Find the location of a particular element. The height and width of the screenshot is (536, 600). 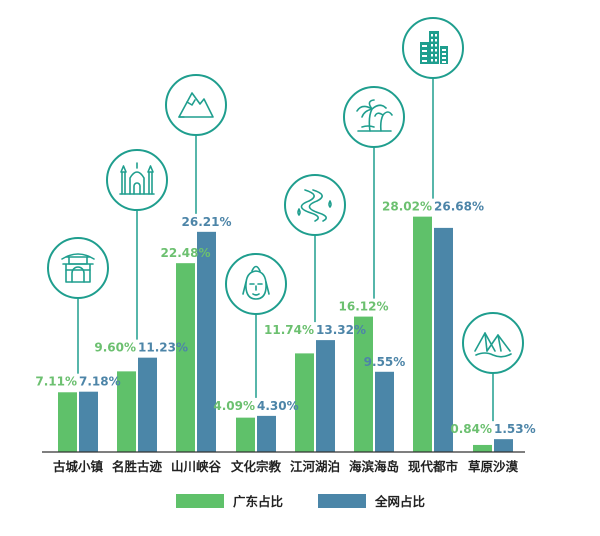

category-label: 江河湖泊 is located at coordinates (315, 466).